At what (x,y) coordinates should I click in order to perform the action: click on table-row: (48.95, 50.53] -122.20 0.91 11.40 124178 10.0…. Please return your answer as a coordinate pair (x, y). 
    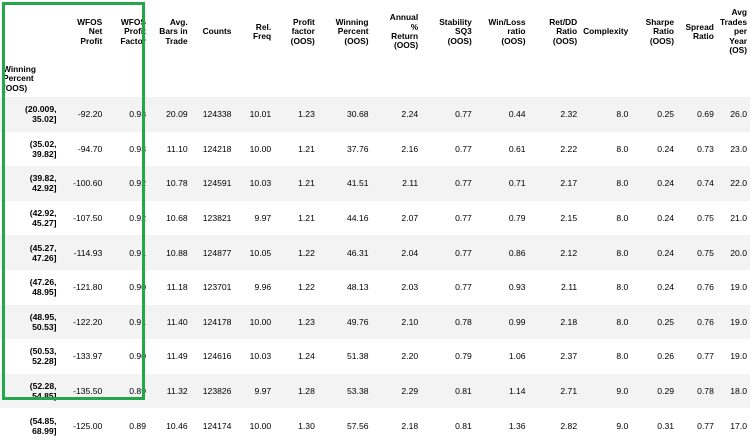
    Looking at the image, I should click on (375, 322).